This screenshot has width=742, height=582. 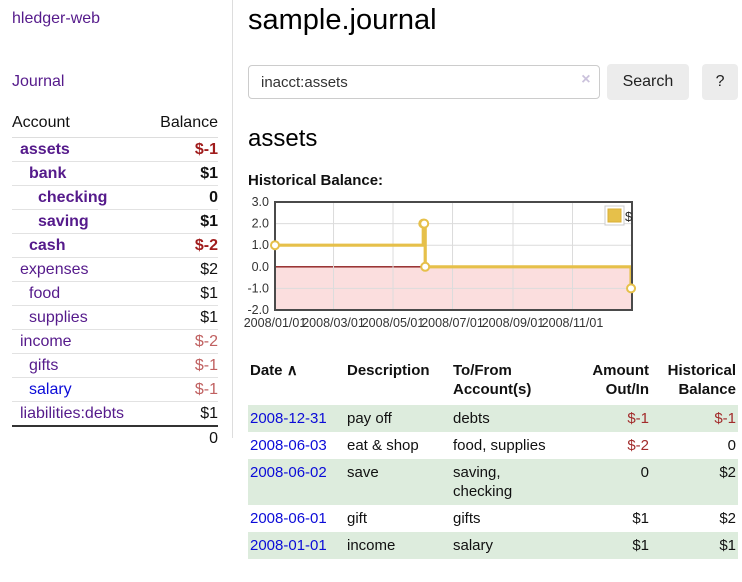 What do you see at coordinates (573, 323) in the screenshot?
I see `x-axis-tick-label: 2008/11/01` at bounding box center [573, 323].